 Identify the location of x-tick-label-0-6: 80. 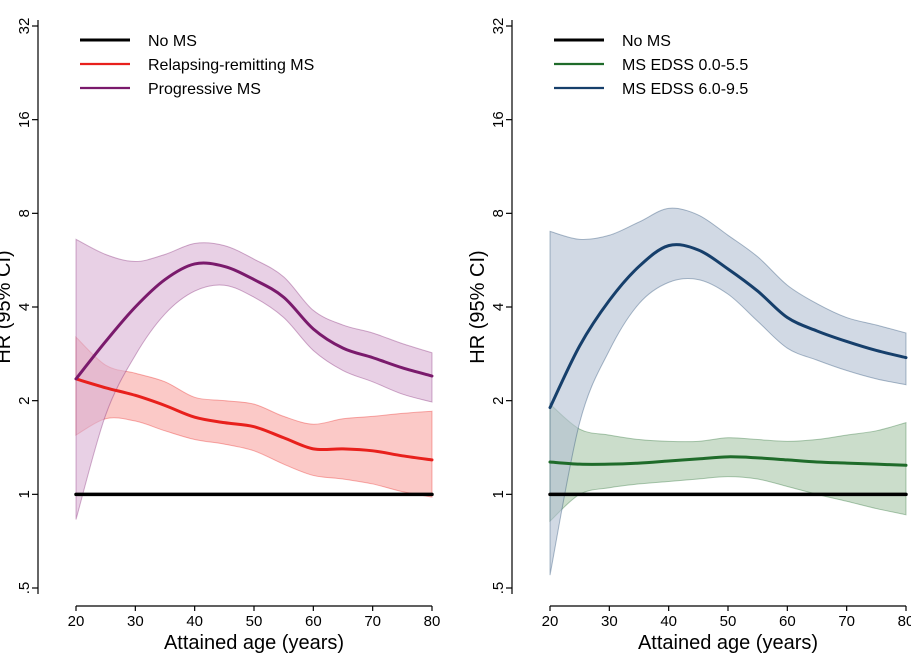
(432, 621).